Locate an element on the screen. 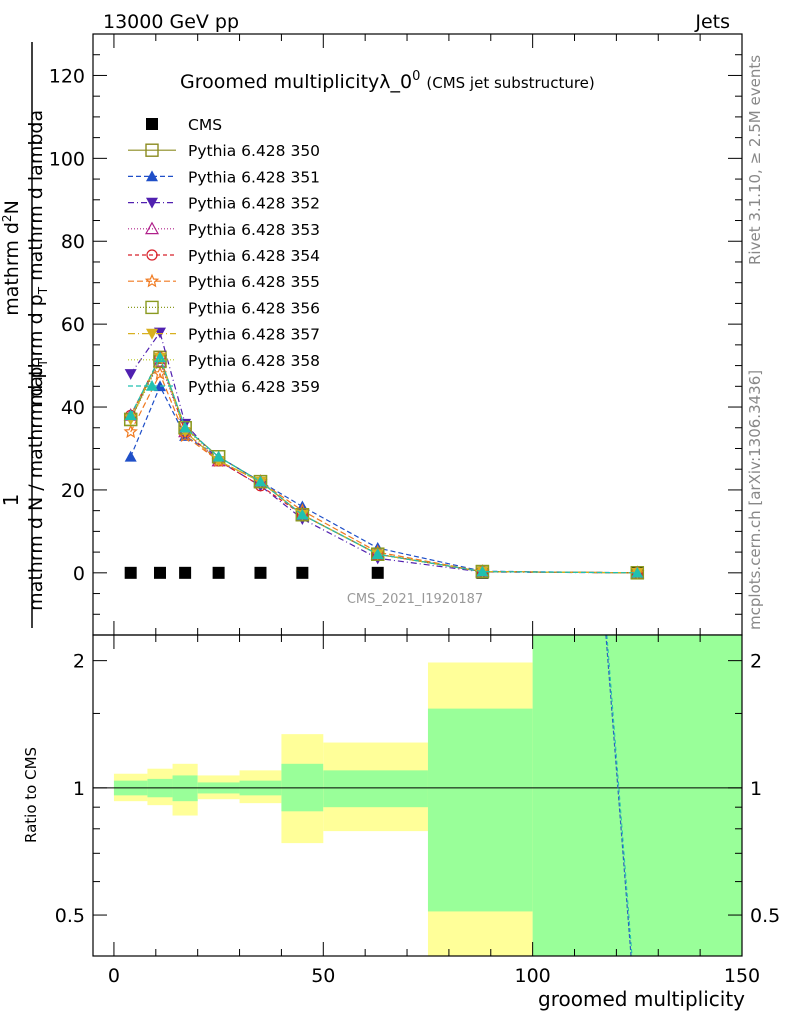 Image resolution: width=786 pixels, height=1028 pixels. ylabel-denominator: mathrm d N / mathrm d pT is located at coordinates (37, 485).